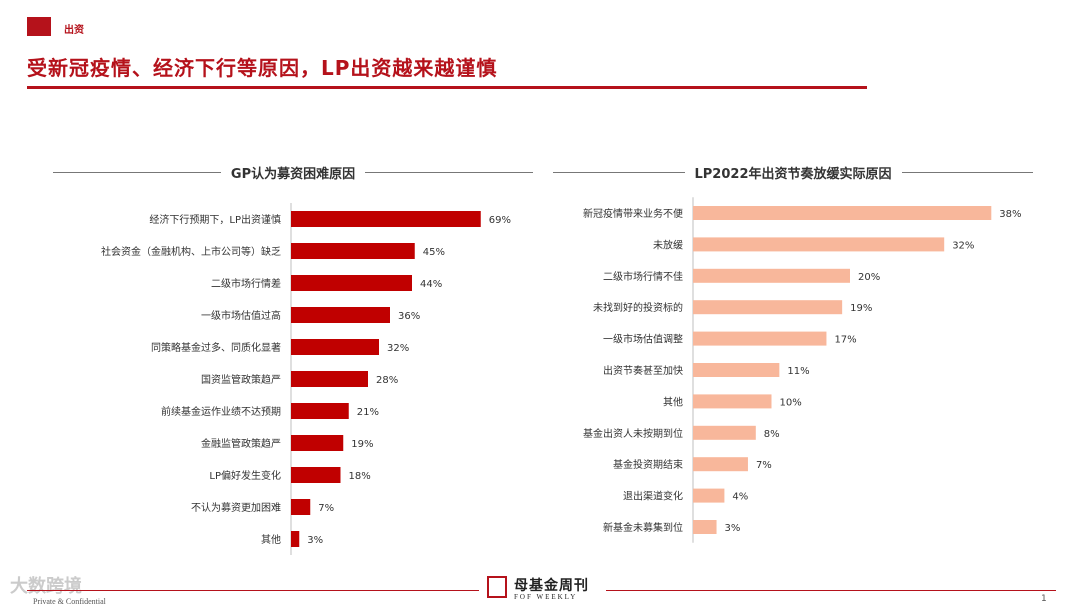 Image resolution: width=1080 pixels, height=607 pixels. I want to click on right-value-label: 7%, so click(764, 465).